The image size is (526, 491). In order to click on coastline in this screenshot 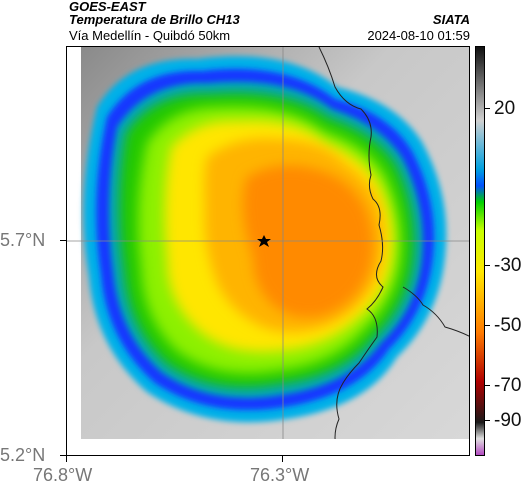, I will do `click(351, 251)`.